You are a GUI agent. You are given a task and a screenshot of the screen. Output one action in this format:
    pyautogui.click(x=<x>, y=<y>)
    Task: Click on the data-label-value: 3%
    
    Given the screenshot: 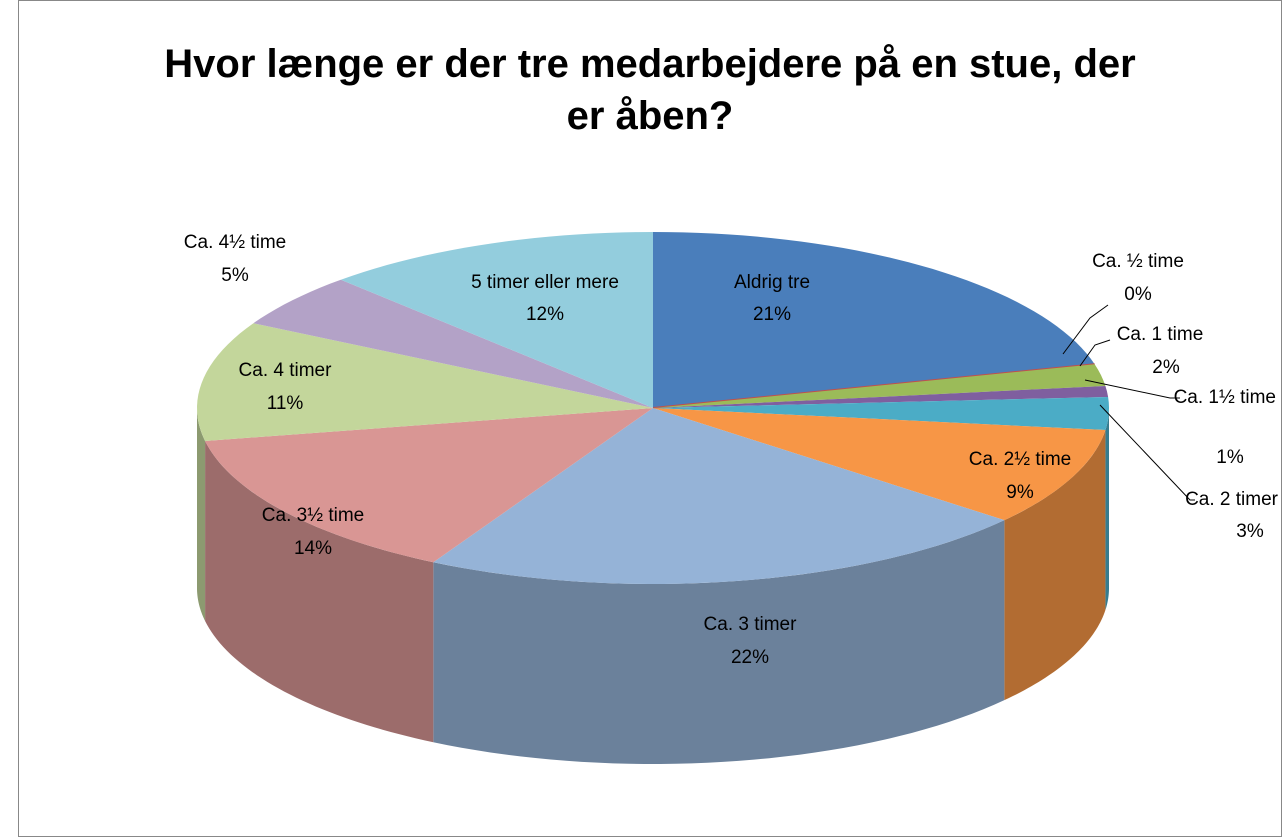 What is the action you would take?
    pyautogui.click(x=1250, y=531)
    